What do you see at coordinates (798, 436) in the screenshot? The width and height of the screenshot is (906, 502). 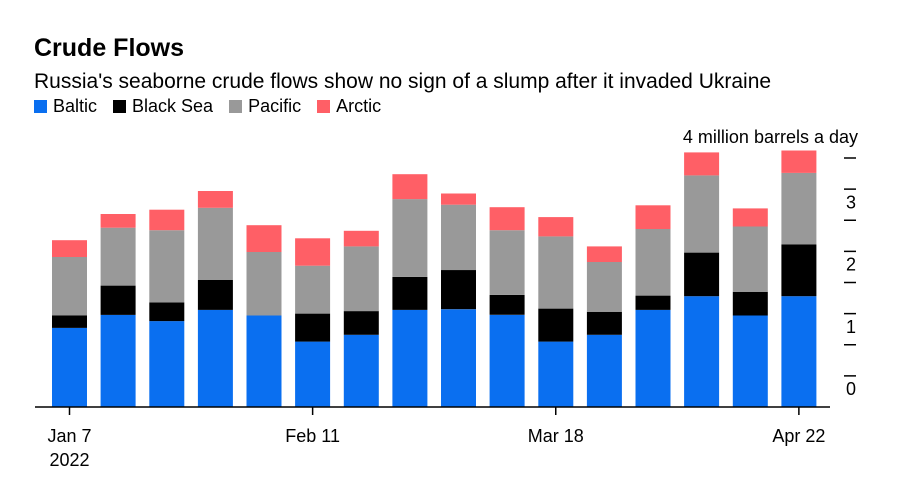 I see `x-tick-label-apr-22: Apr 22` at bounding box center [798, 436].